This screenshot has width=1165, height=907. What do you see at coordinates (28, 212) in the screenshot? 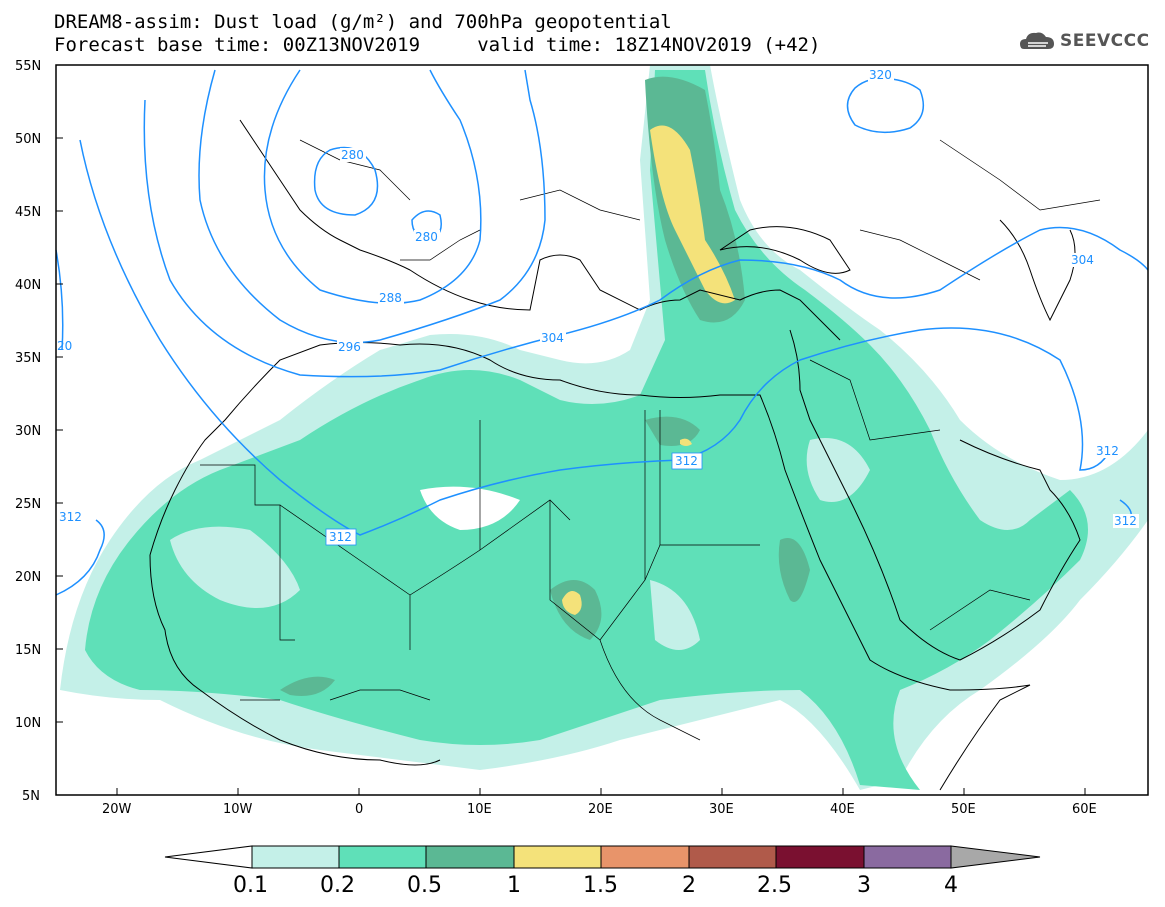
I see `lat-tick-label: 45N` at bounding box center [28, 212].